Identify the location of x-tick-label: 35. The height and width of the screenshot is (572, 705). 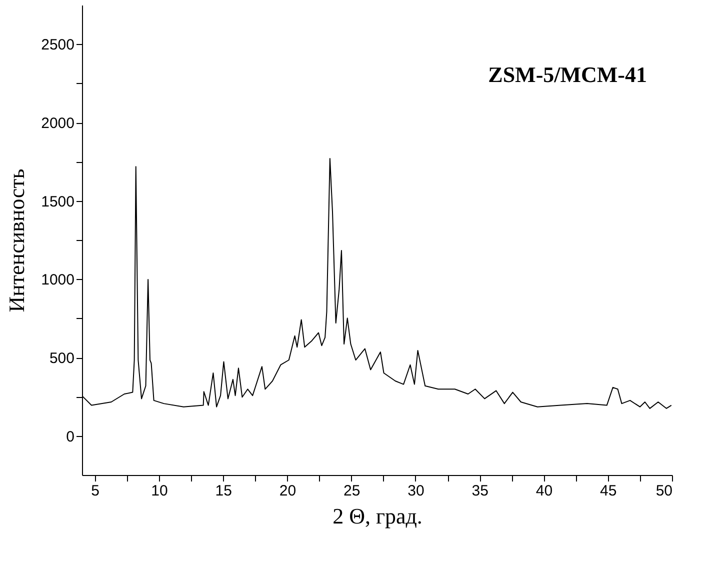
(480, 491).